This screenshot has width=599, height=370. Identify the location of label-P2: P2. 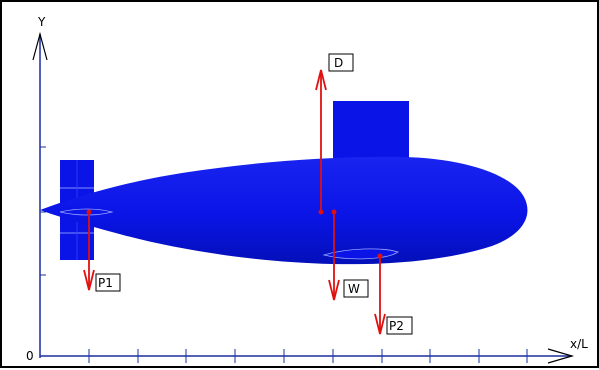
(399, 325).